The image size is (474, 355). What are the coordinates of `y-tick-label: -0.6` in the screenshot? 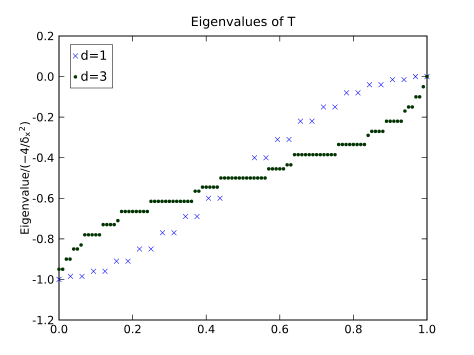 It's located at (43, 198).